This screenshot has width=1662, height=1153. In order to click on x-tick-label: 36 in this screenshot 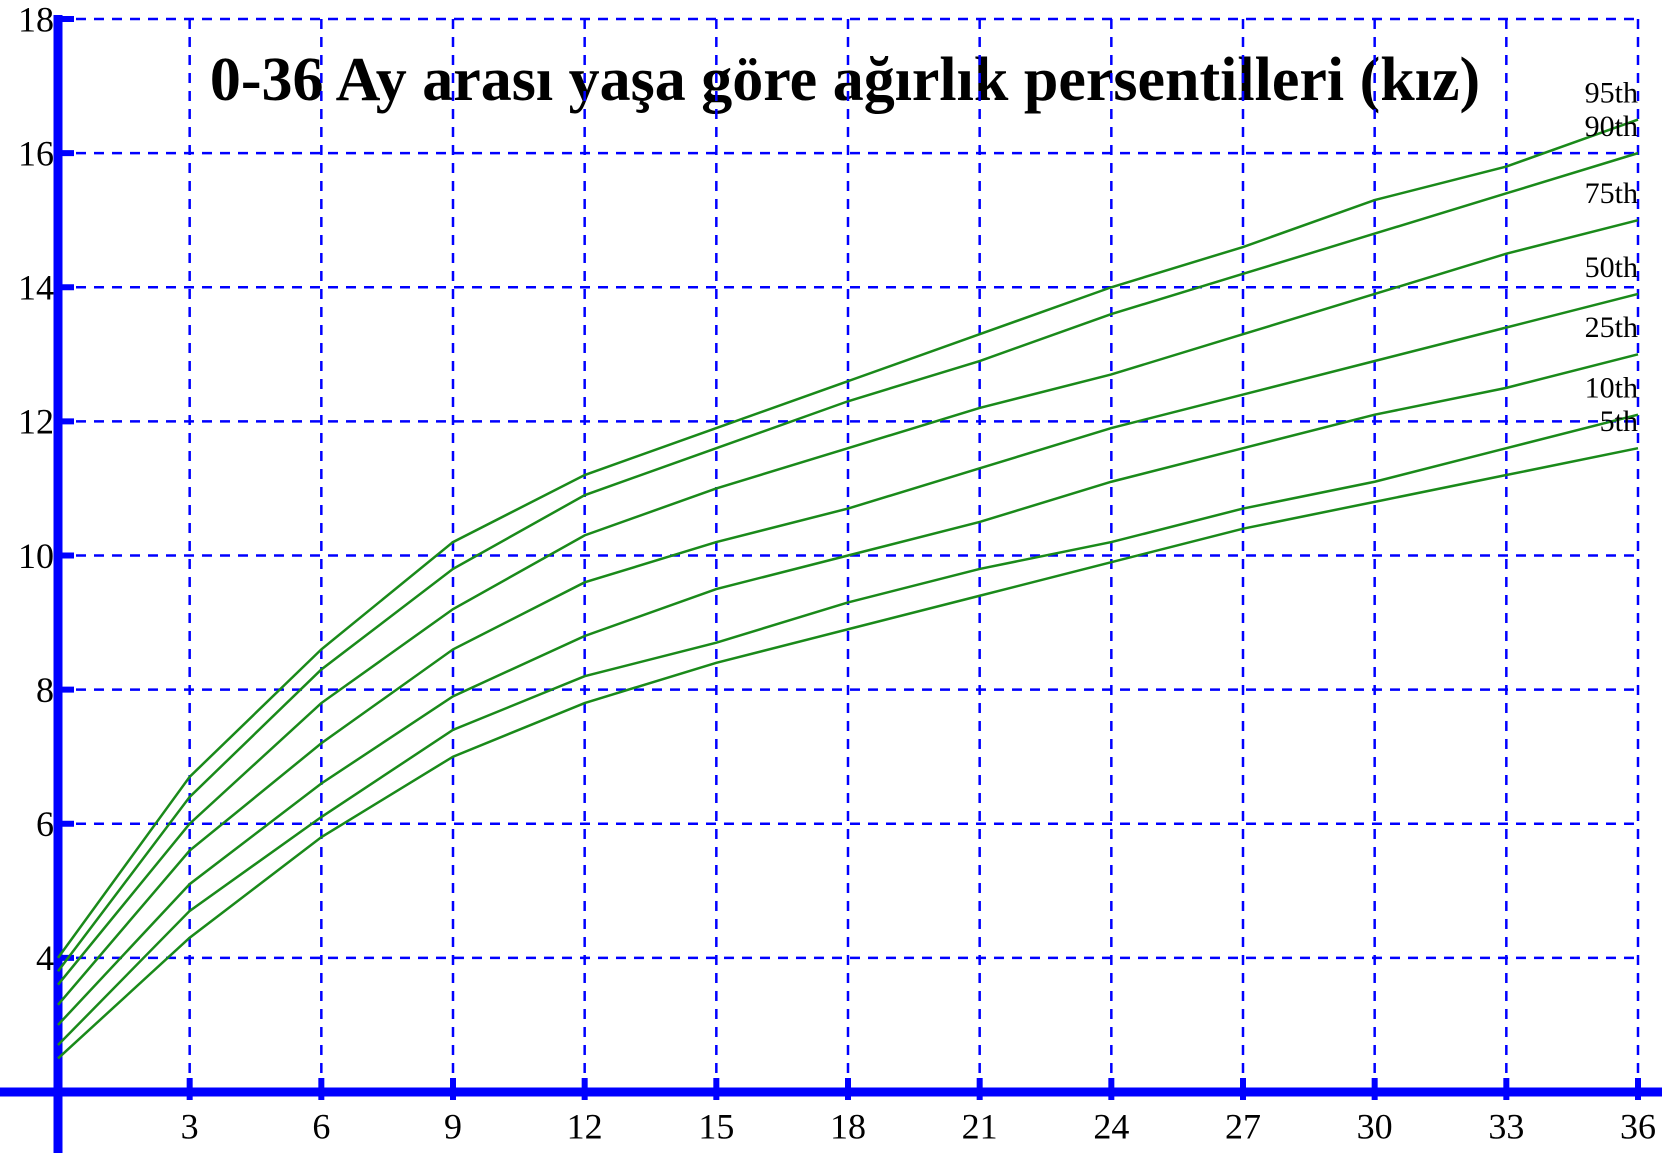, I will do `click(1638, 1126)`.